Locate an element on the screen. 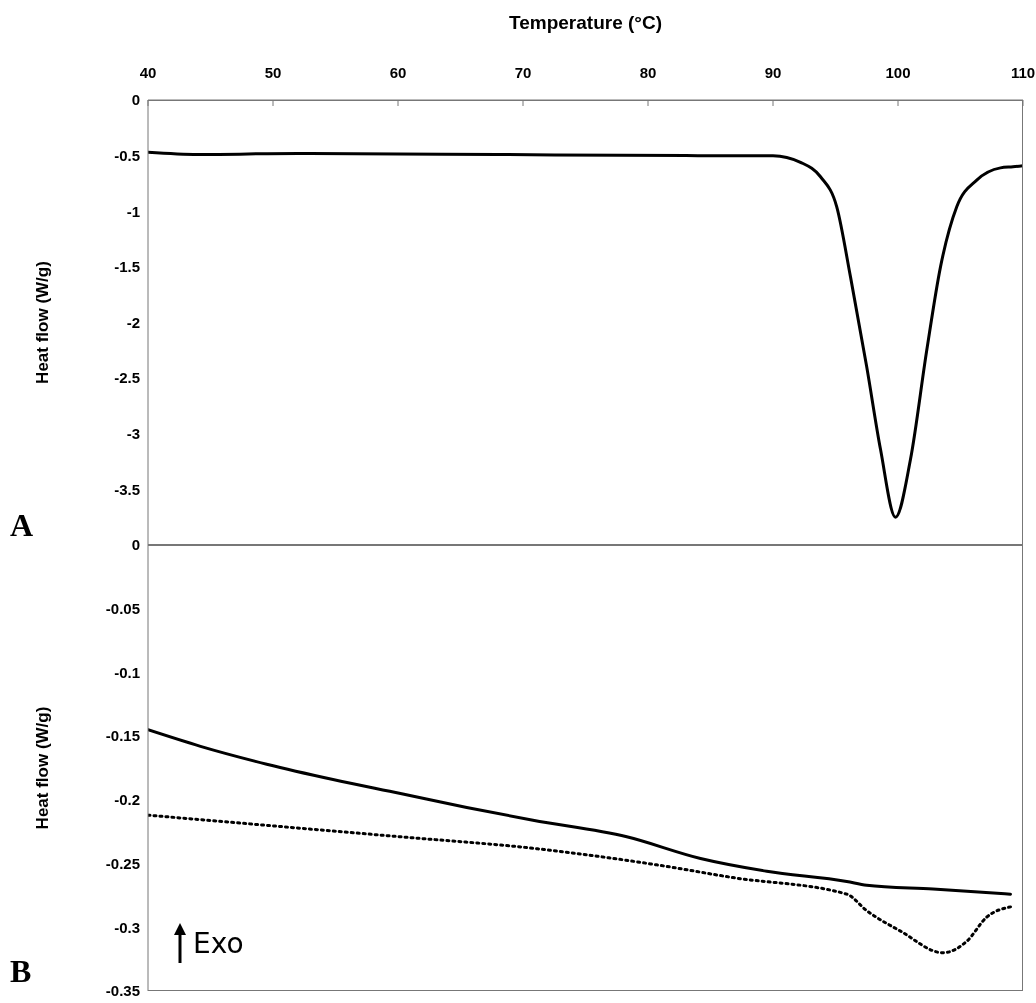 Image resolution: width=1036 pixels, height=1003 pixels. y-tick-label: -3 is located at coordinates (133, 434).